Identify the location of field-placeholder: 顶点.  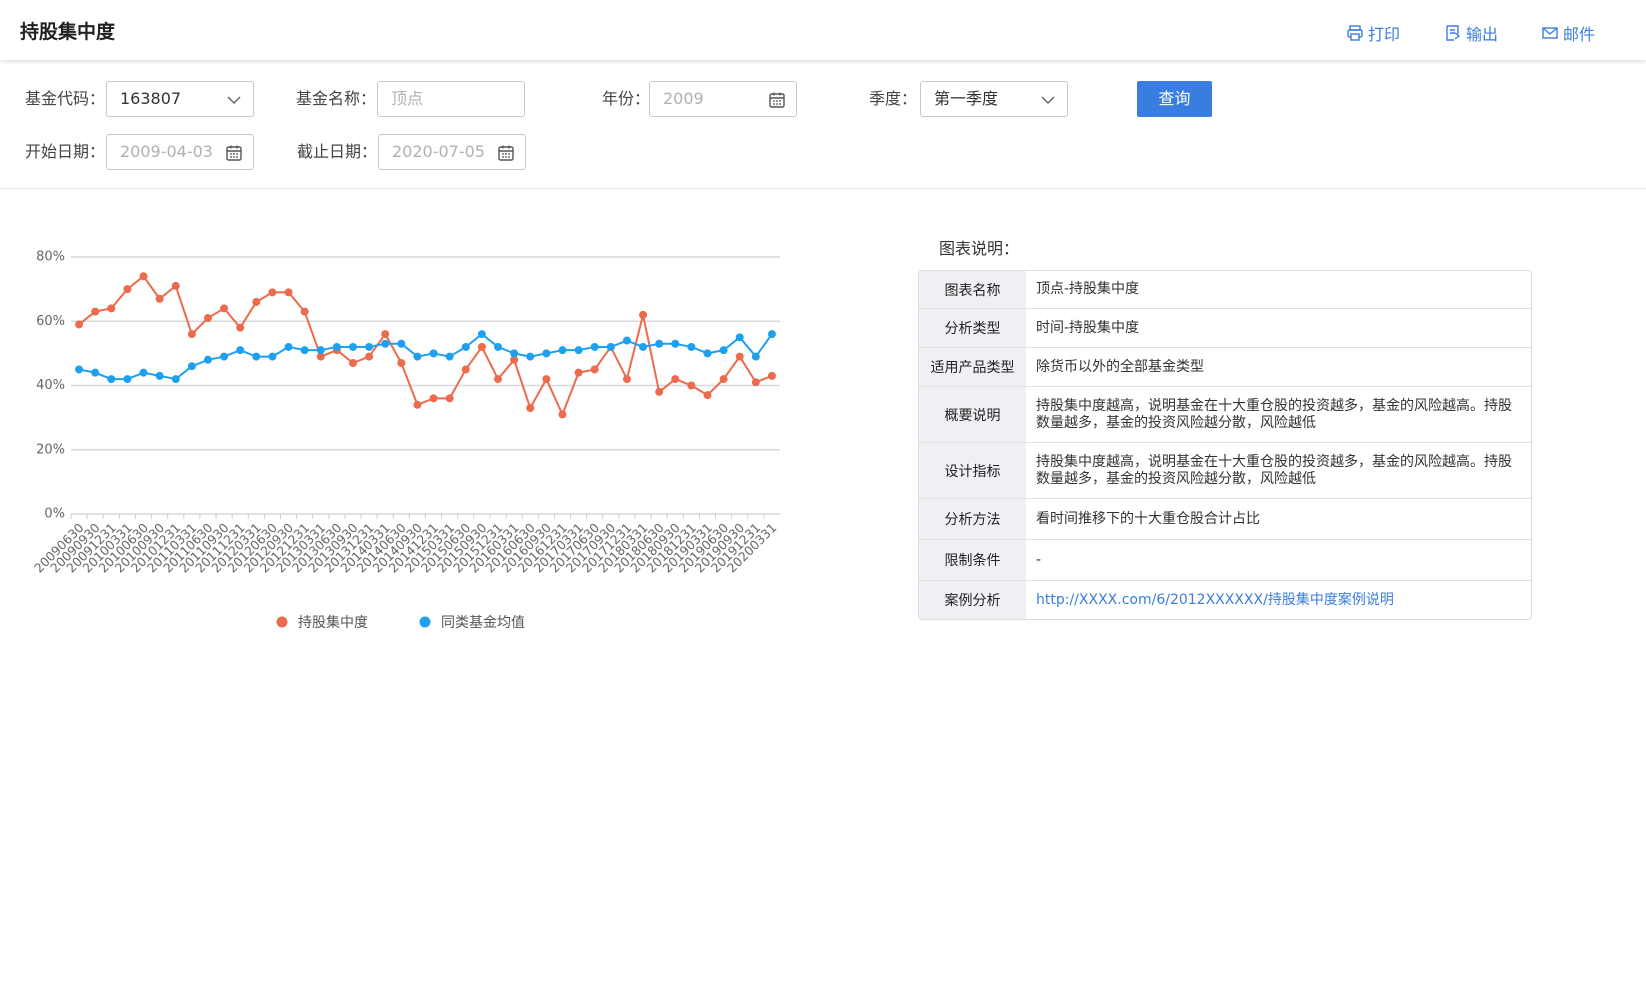
(407, 98).